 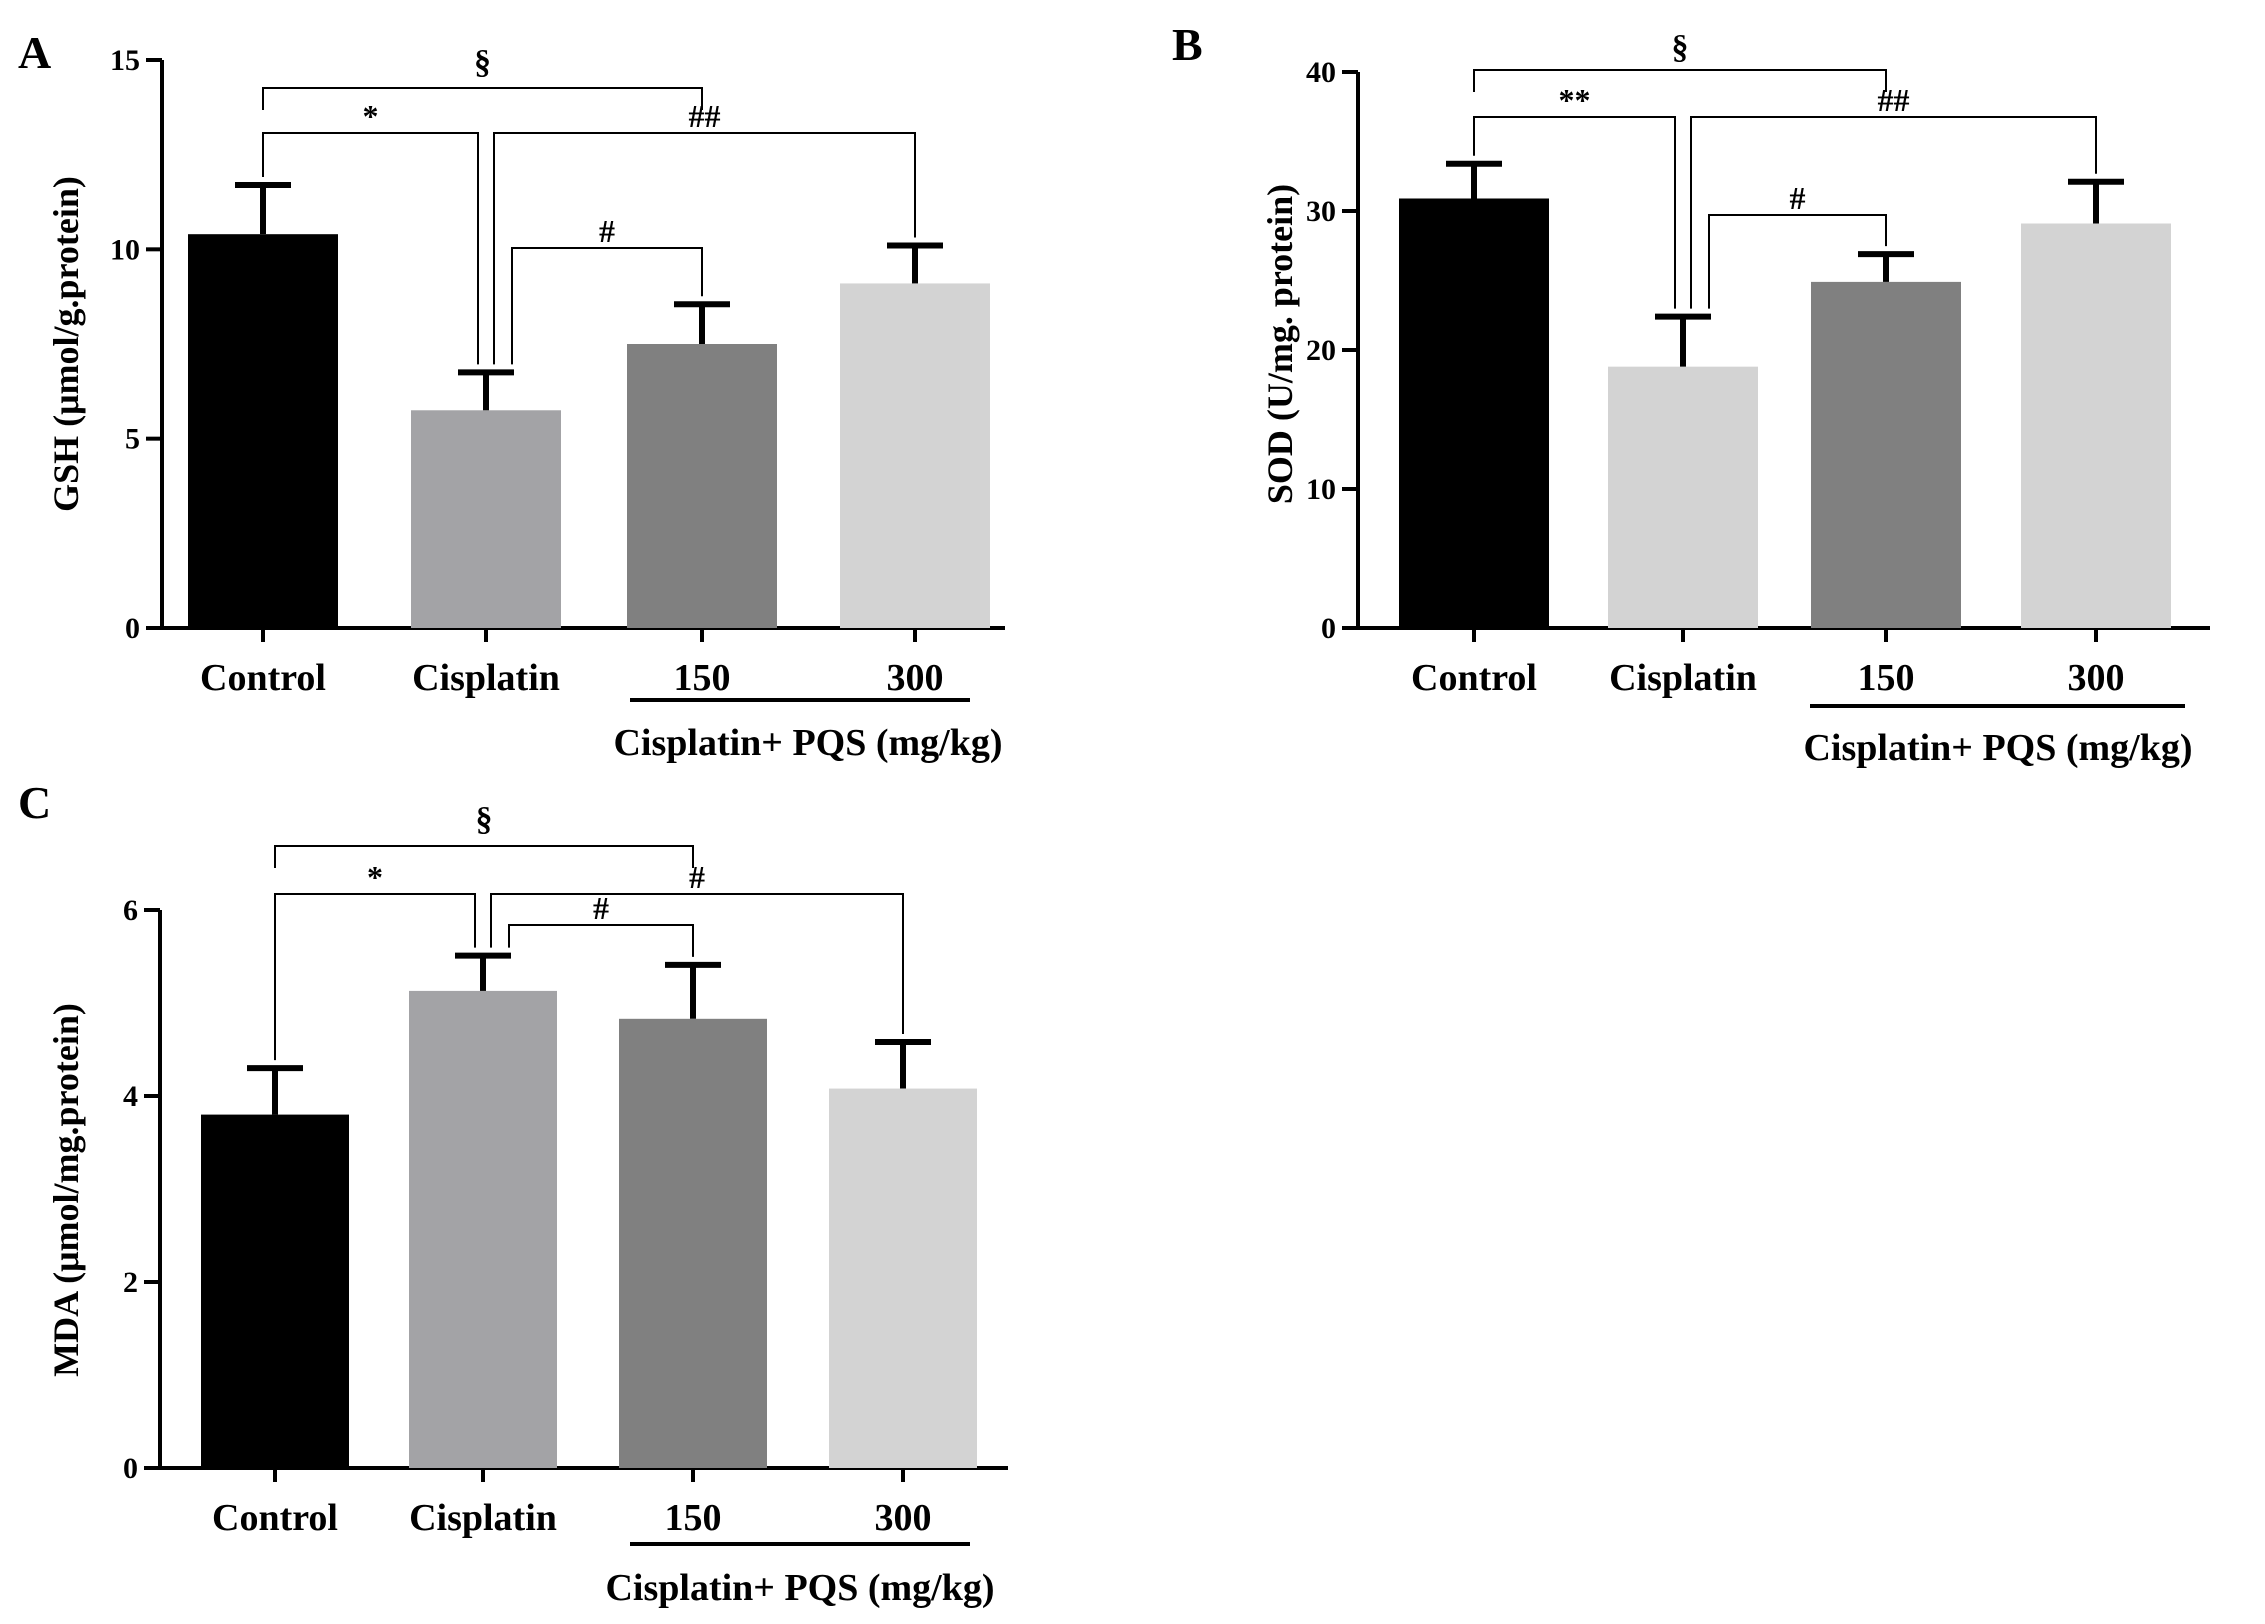 What do you see at coordinates (125, 60) in the screenshot?
I see `y-tick-label: 15` at bounding box center [125, 60].